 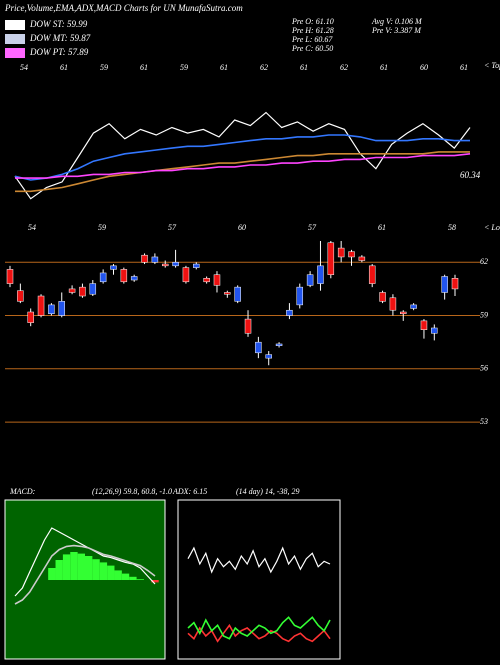 What do you see at coordinates (452, 227) in the screenshot?
I see `top-label: 58` at bounding box center [452, 227].